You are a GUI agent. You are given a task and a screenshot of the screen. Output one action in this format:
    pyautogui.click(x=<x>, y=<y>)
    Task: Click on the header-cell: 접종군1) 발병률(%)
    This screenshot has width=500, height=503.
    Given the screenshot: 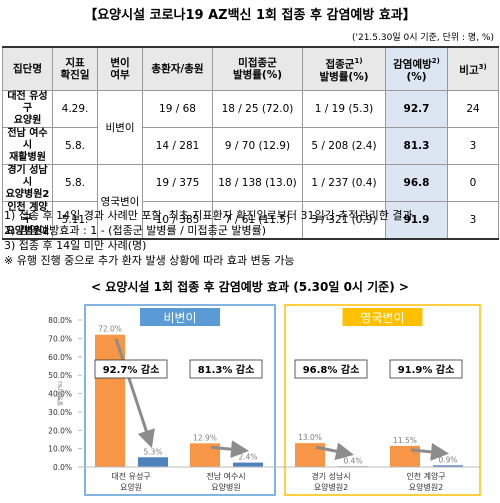 What is the action you would take?
    pyautogui.click(x=344, y=68)
    